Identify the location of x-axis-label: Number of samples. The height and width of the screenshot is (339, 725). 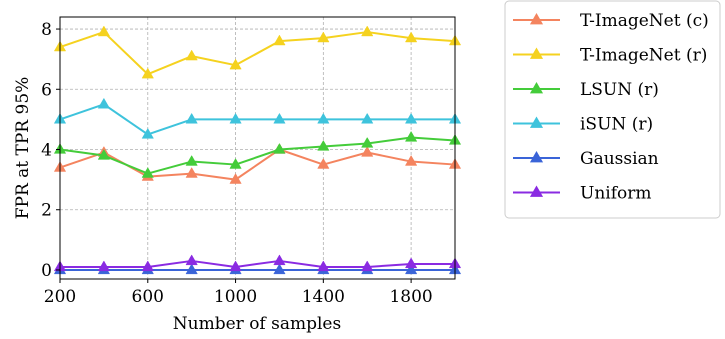
(257, 324).